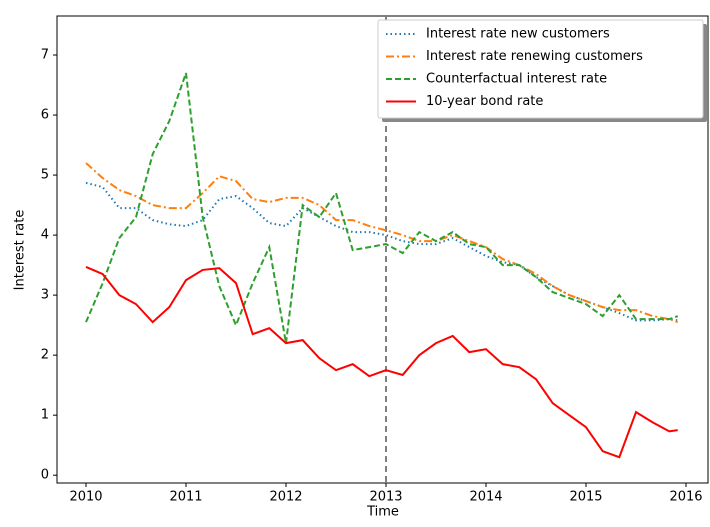 The image size is (710, 527). Describe the element at coordinates (45, 175) in the screenshot. I see `y-tick-label: 5` at that location.